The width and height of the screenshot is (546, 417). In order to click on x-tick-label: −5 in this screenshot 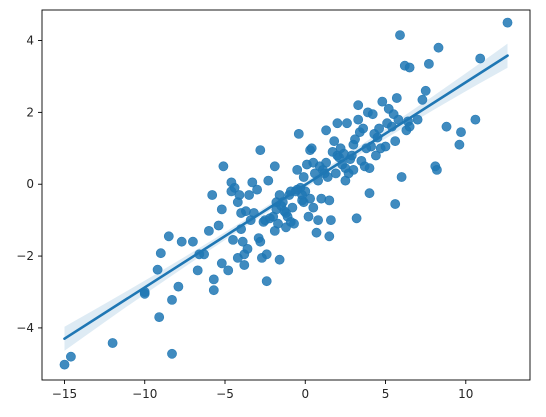, I will do `click(225, 394)`.